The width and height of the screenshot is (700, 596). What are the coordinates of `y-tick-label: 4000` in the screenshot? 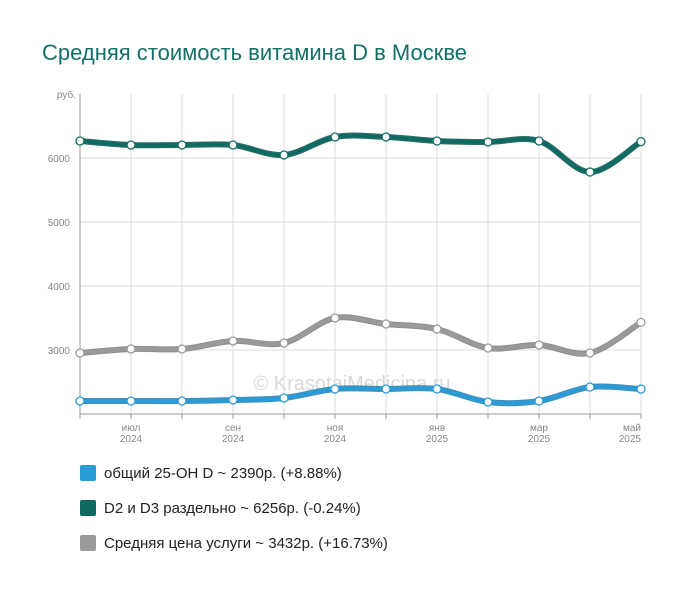 It's located at (59, 287).